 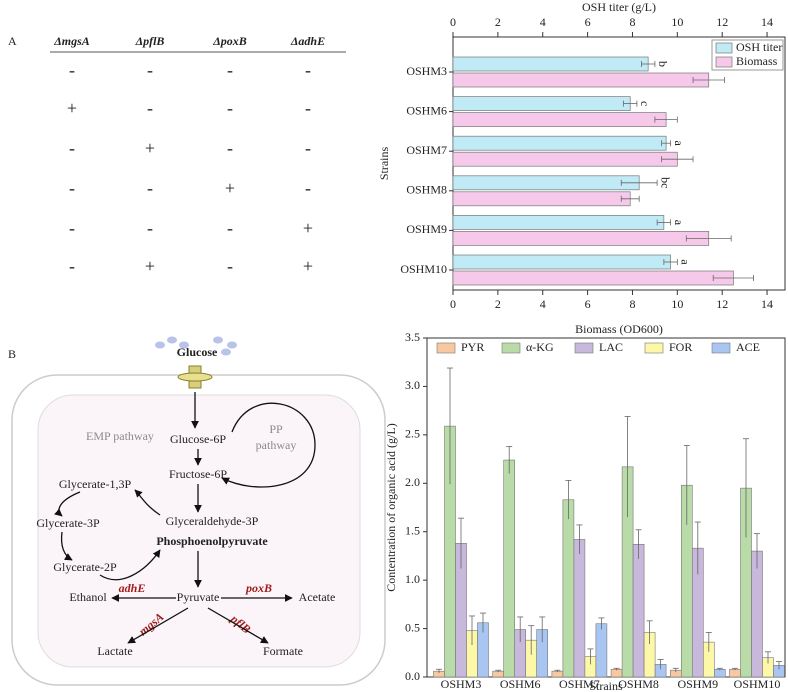 I want to click on y-tick-label: OSHM6, so click(x=426, y=110).